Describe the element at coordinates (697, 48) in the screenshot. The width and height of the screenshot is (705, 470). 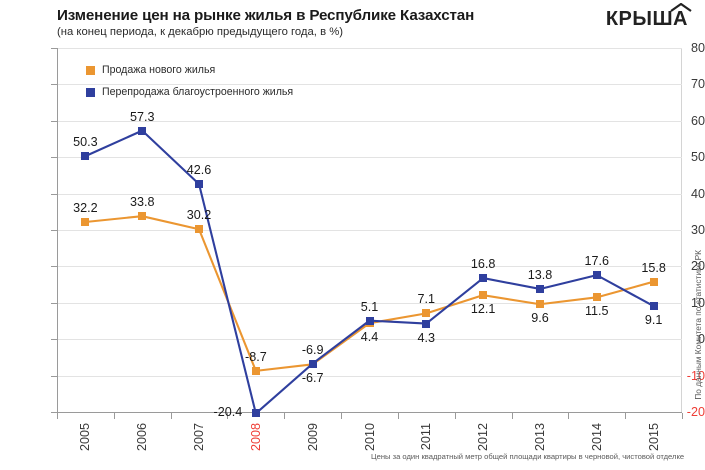
I see `y-axis-label: 80` at that location.